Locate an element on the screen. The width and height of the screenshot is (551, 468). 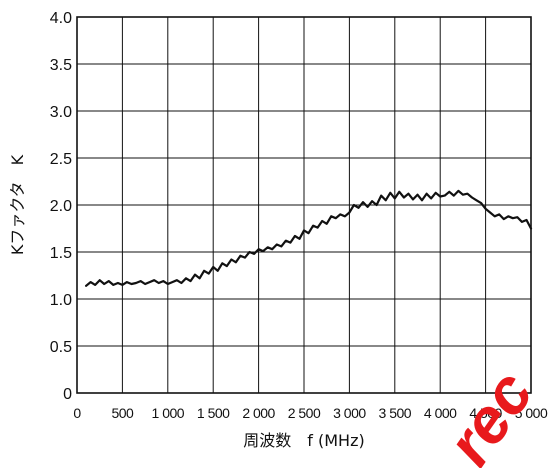
y-tick-label: 1.5 is located at coordinates (61, 253).